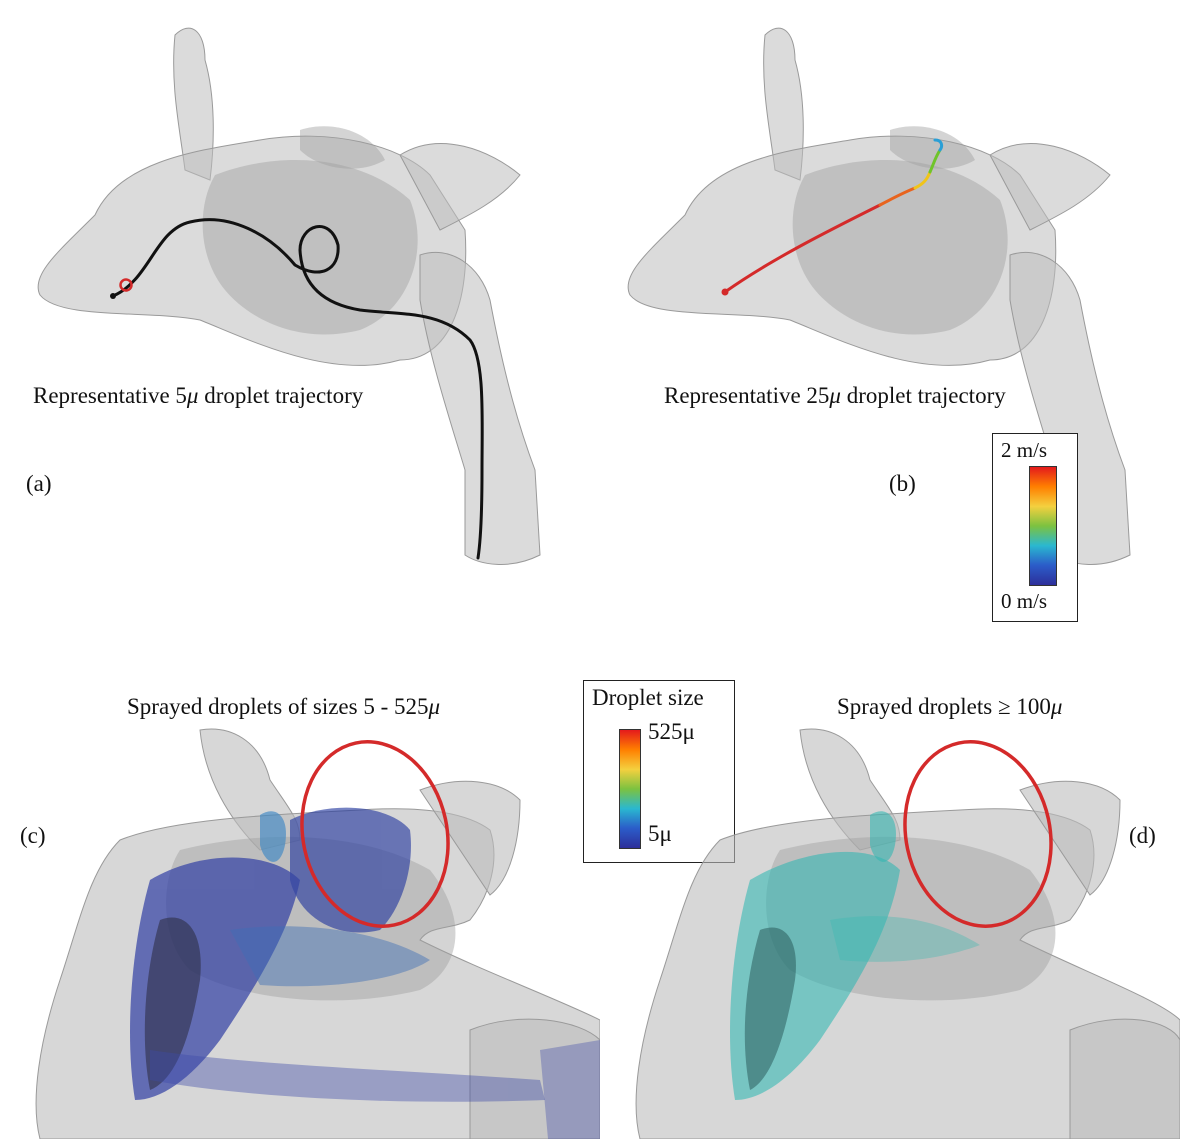 The height and width of the screenshot is (1139, 1180). What do you see at coordinates (835, 395) in the screenshot?
I see `panel-b-caption: Representative 25μ droplet trajectory` at bounding box center [835, 395].